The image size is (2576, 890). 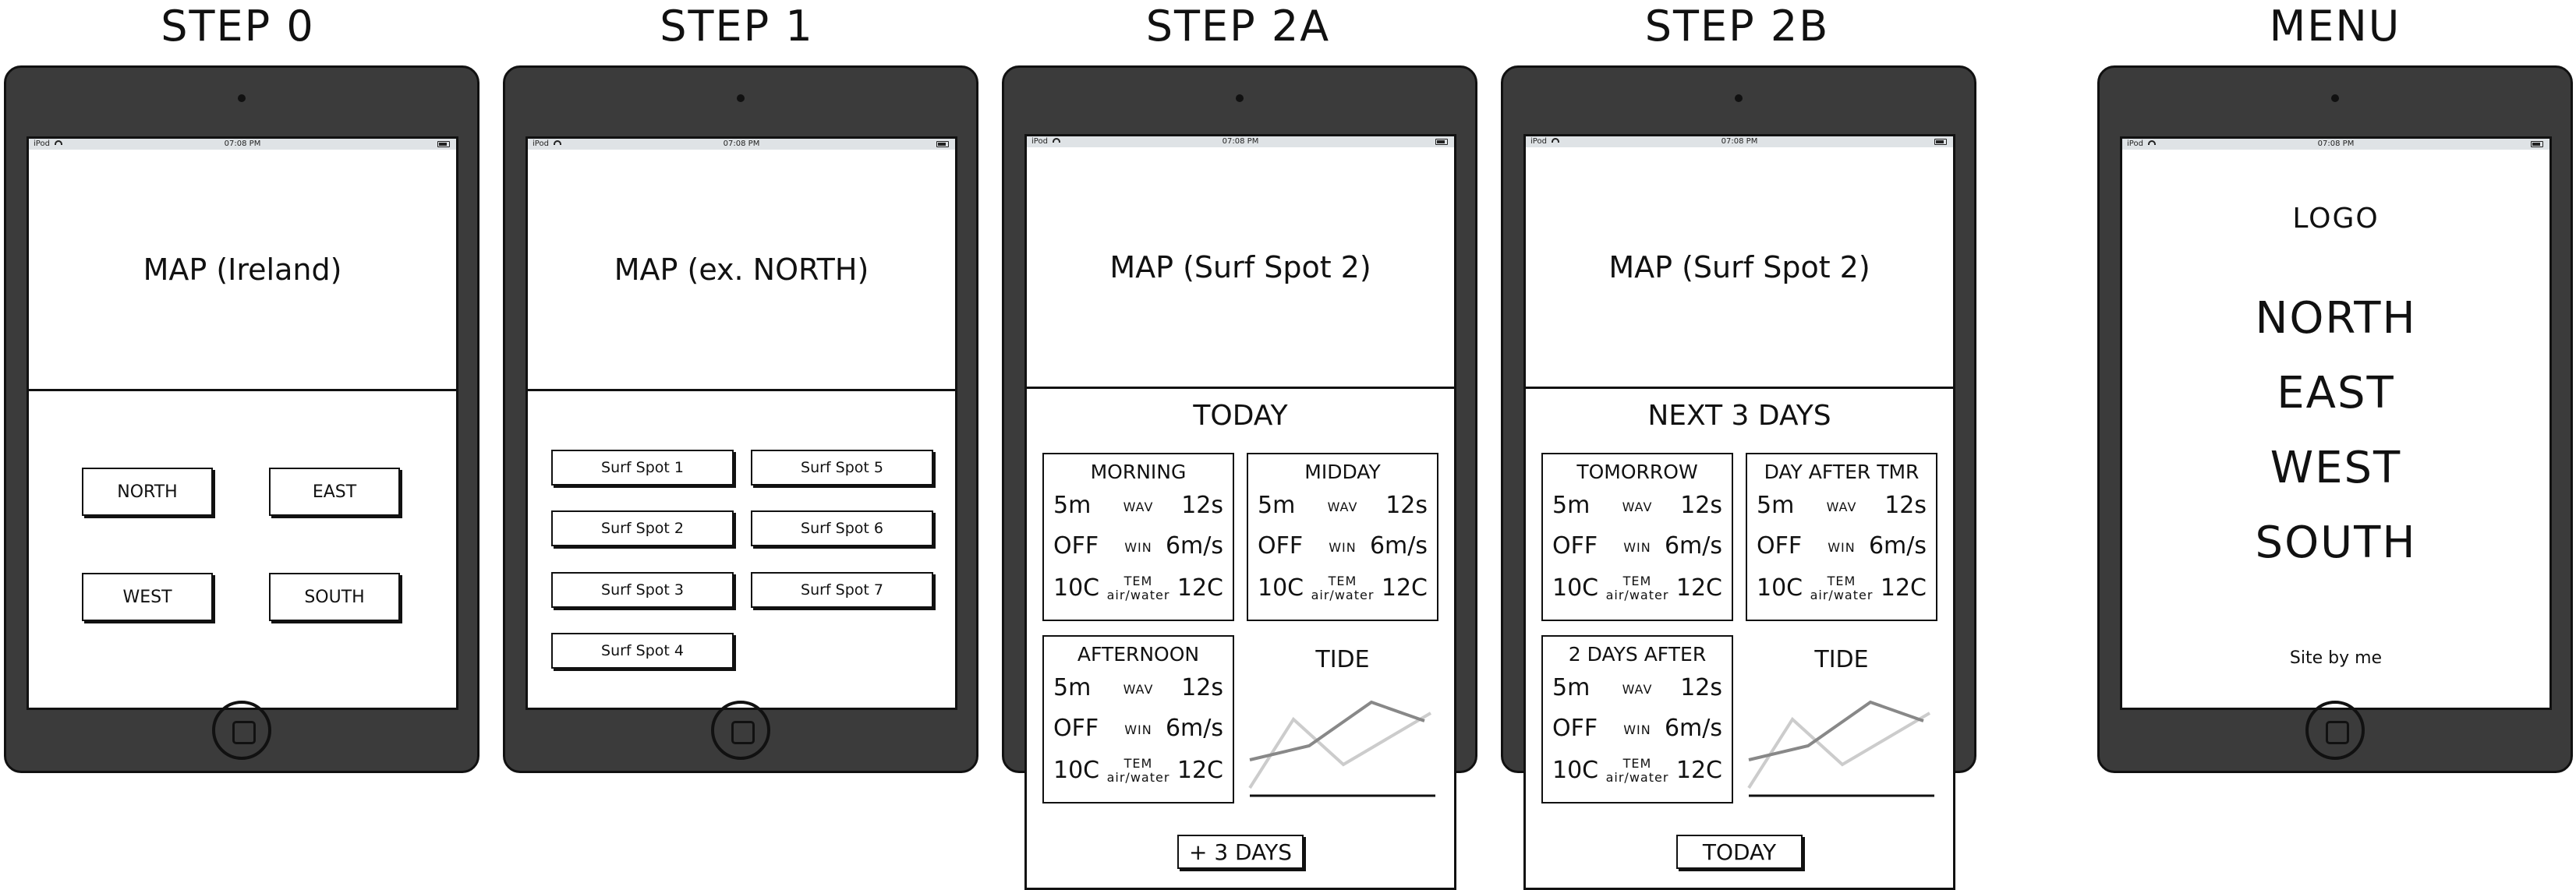 What do you see at coordinates (1905, 505) in the screenshot?
I see `wave-period: 12s` at bounding box center [1905, 505].